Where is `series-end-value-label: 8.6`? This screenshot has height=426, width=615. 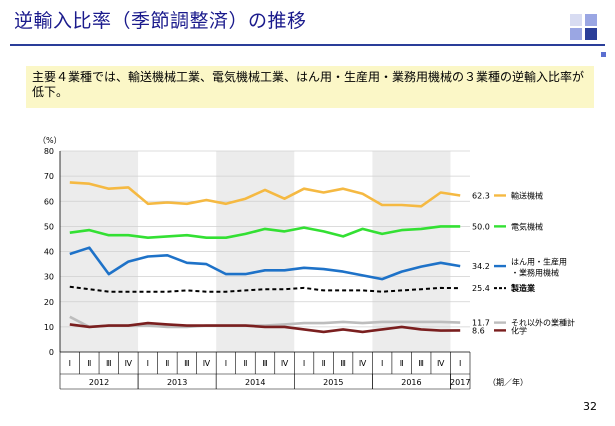
series-end-value-label: 8.6 is located at coordinates (478, 330).